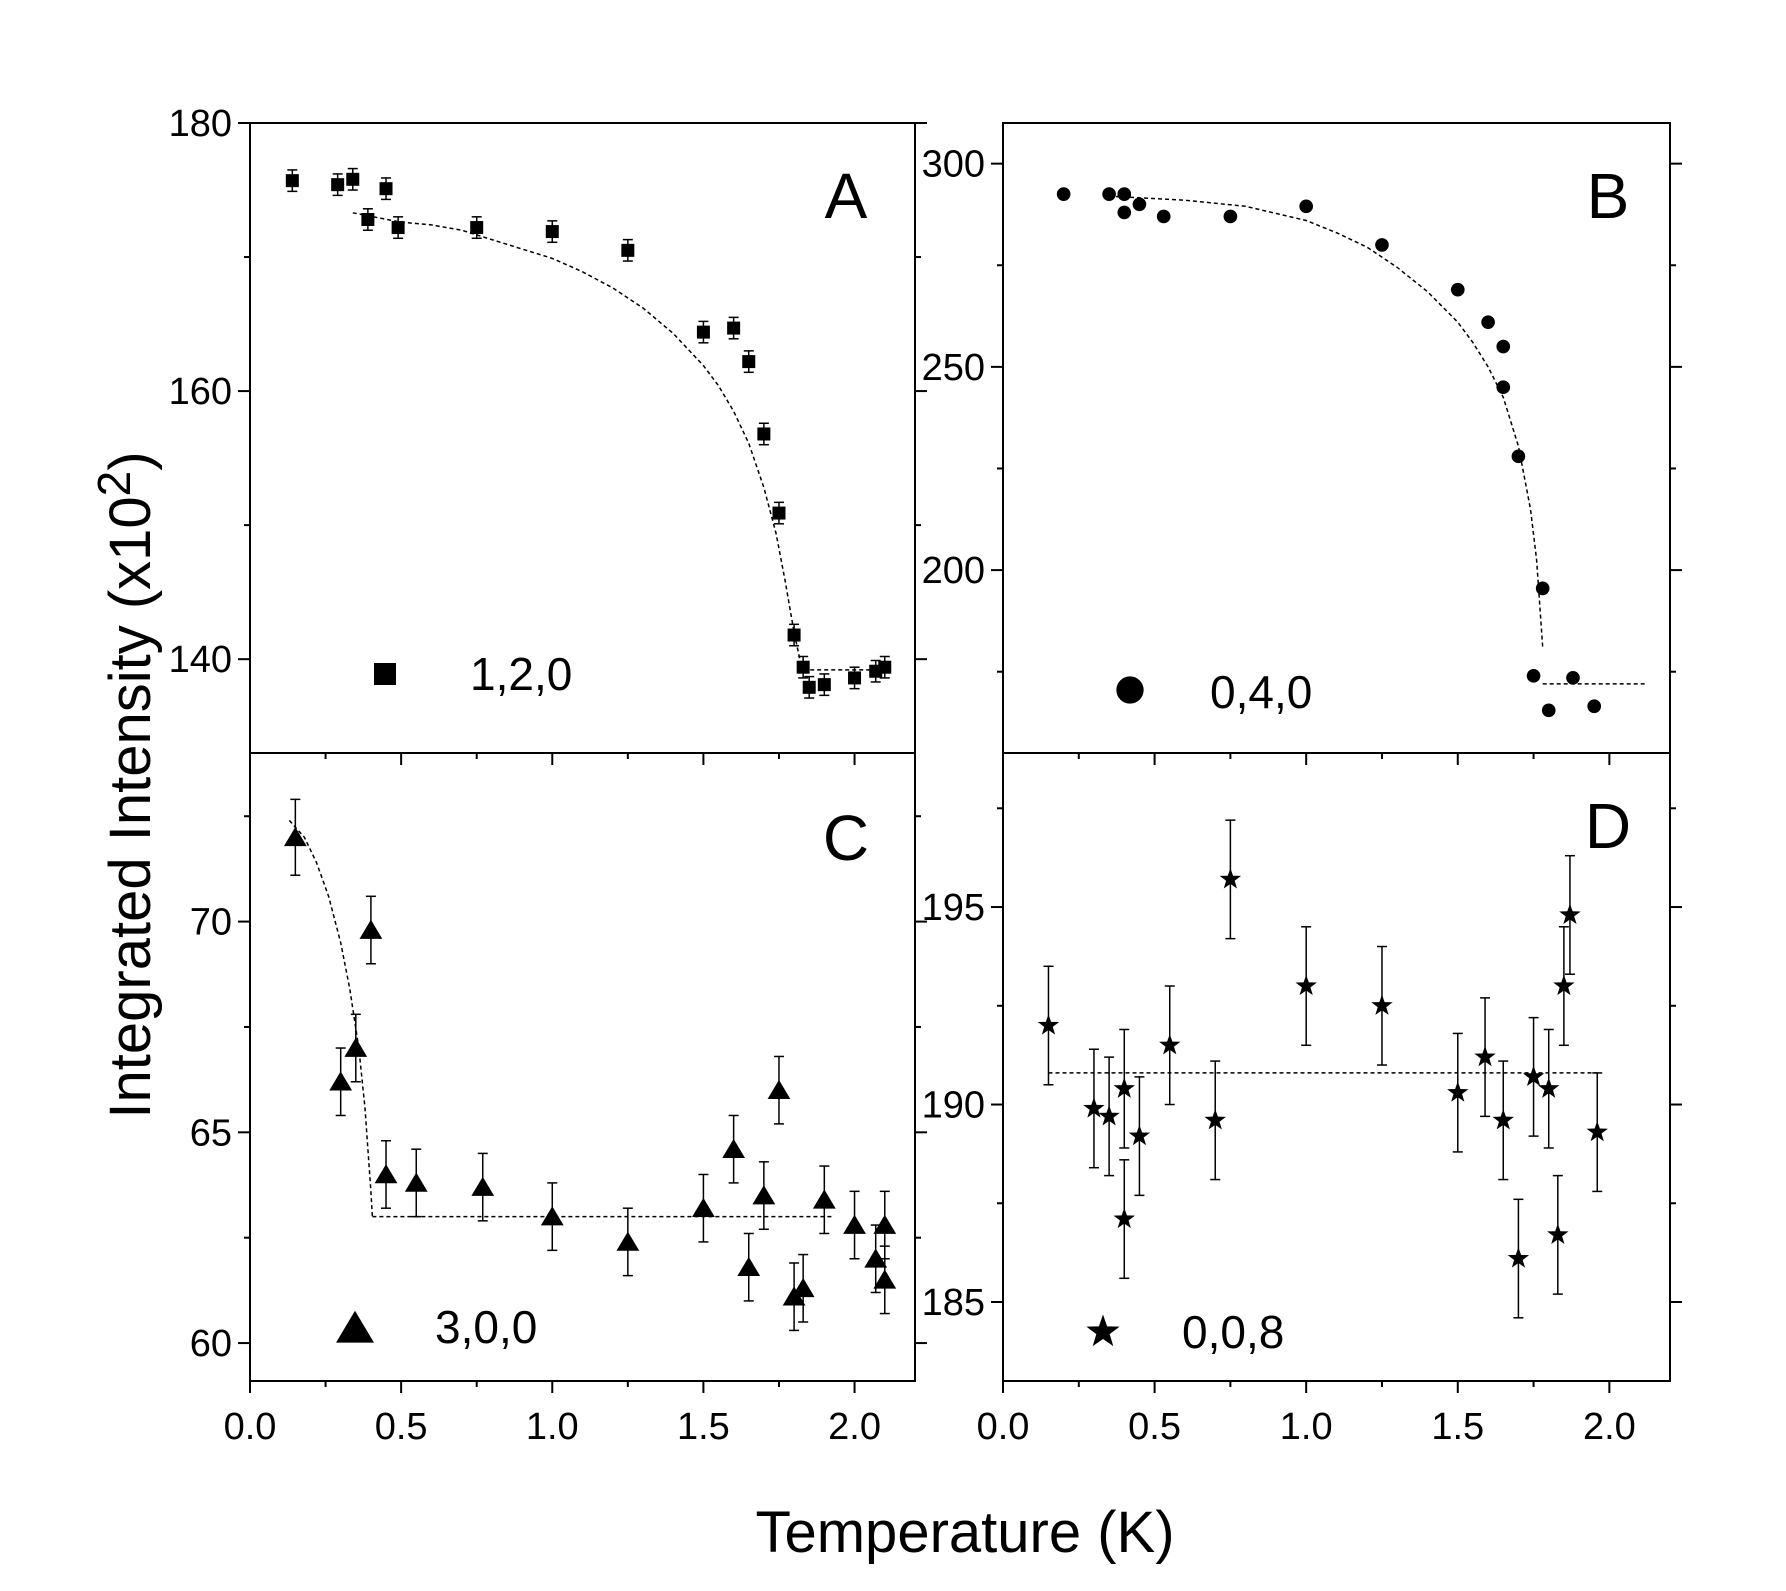 This screenshot has width=1786, height=1591. Describe the element at coordinates (1608, 826) in the screenshot. I see `panel-letter: D` at that location.